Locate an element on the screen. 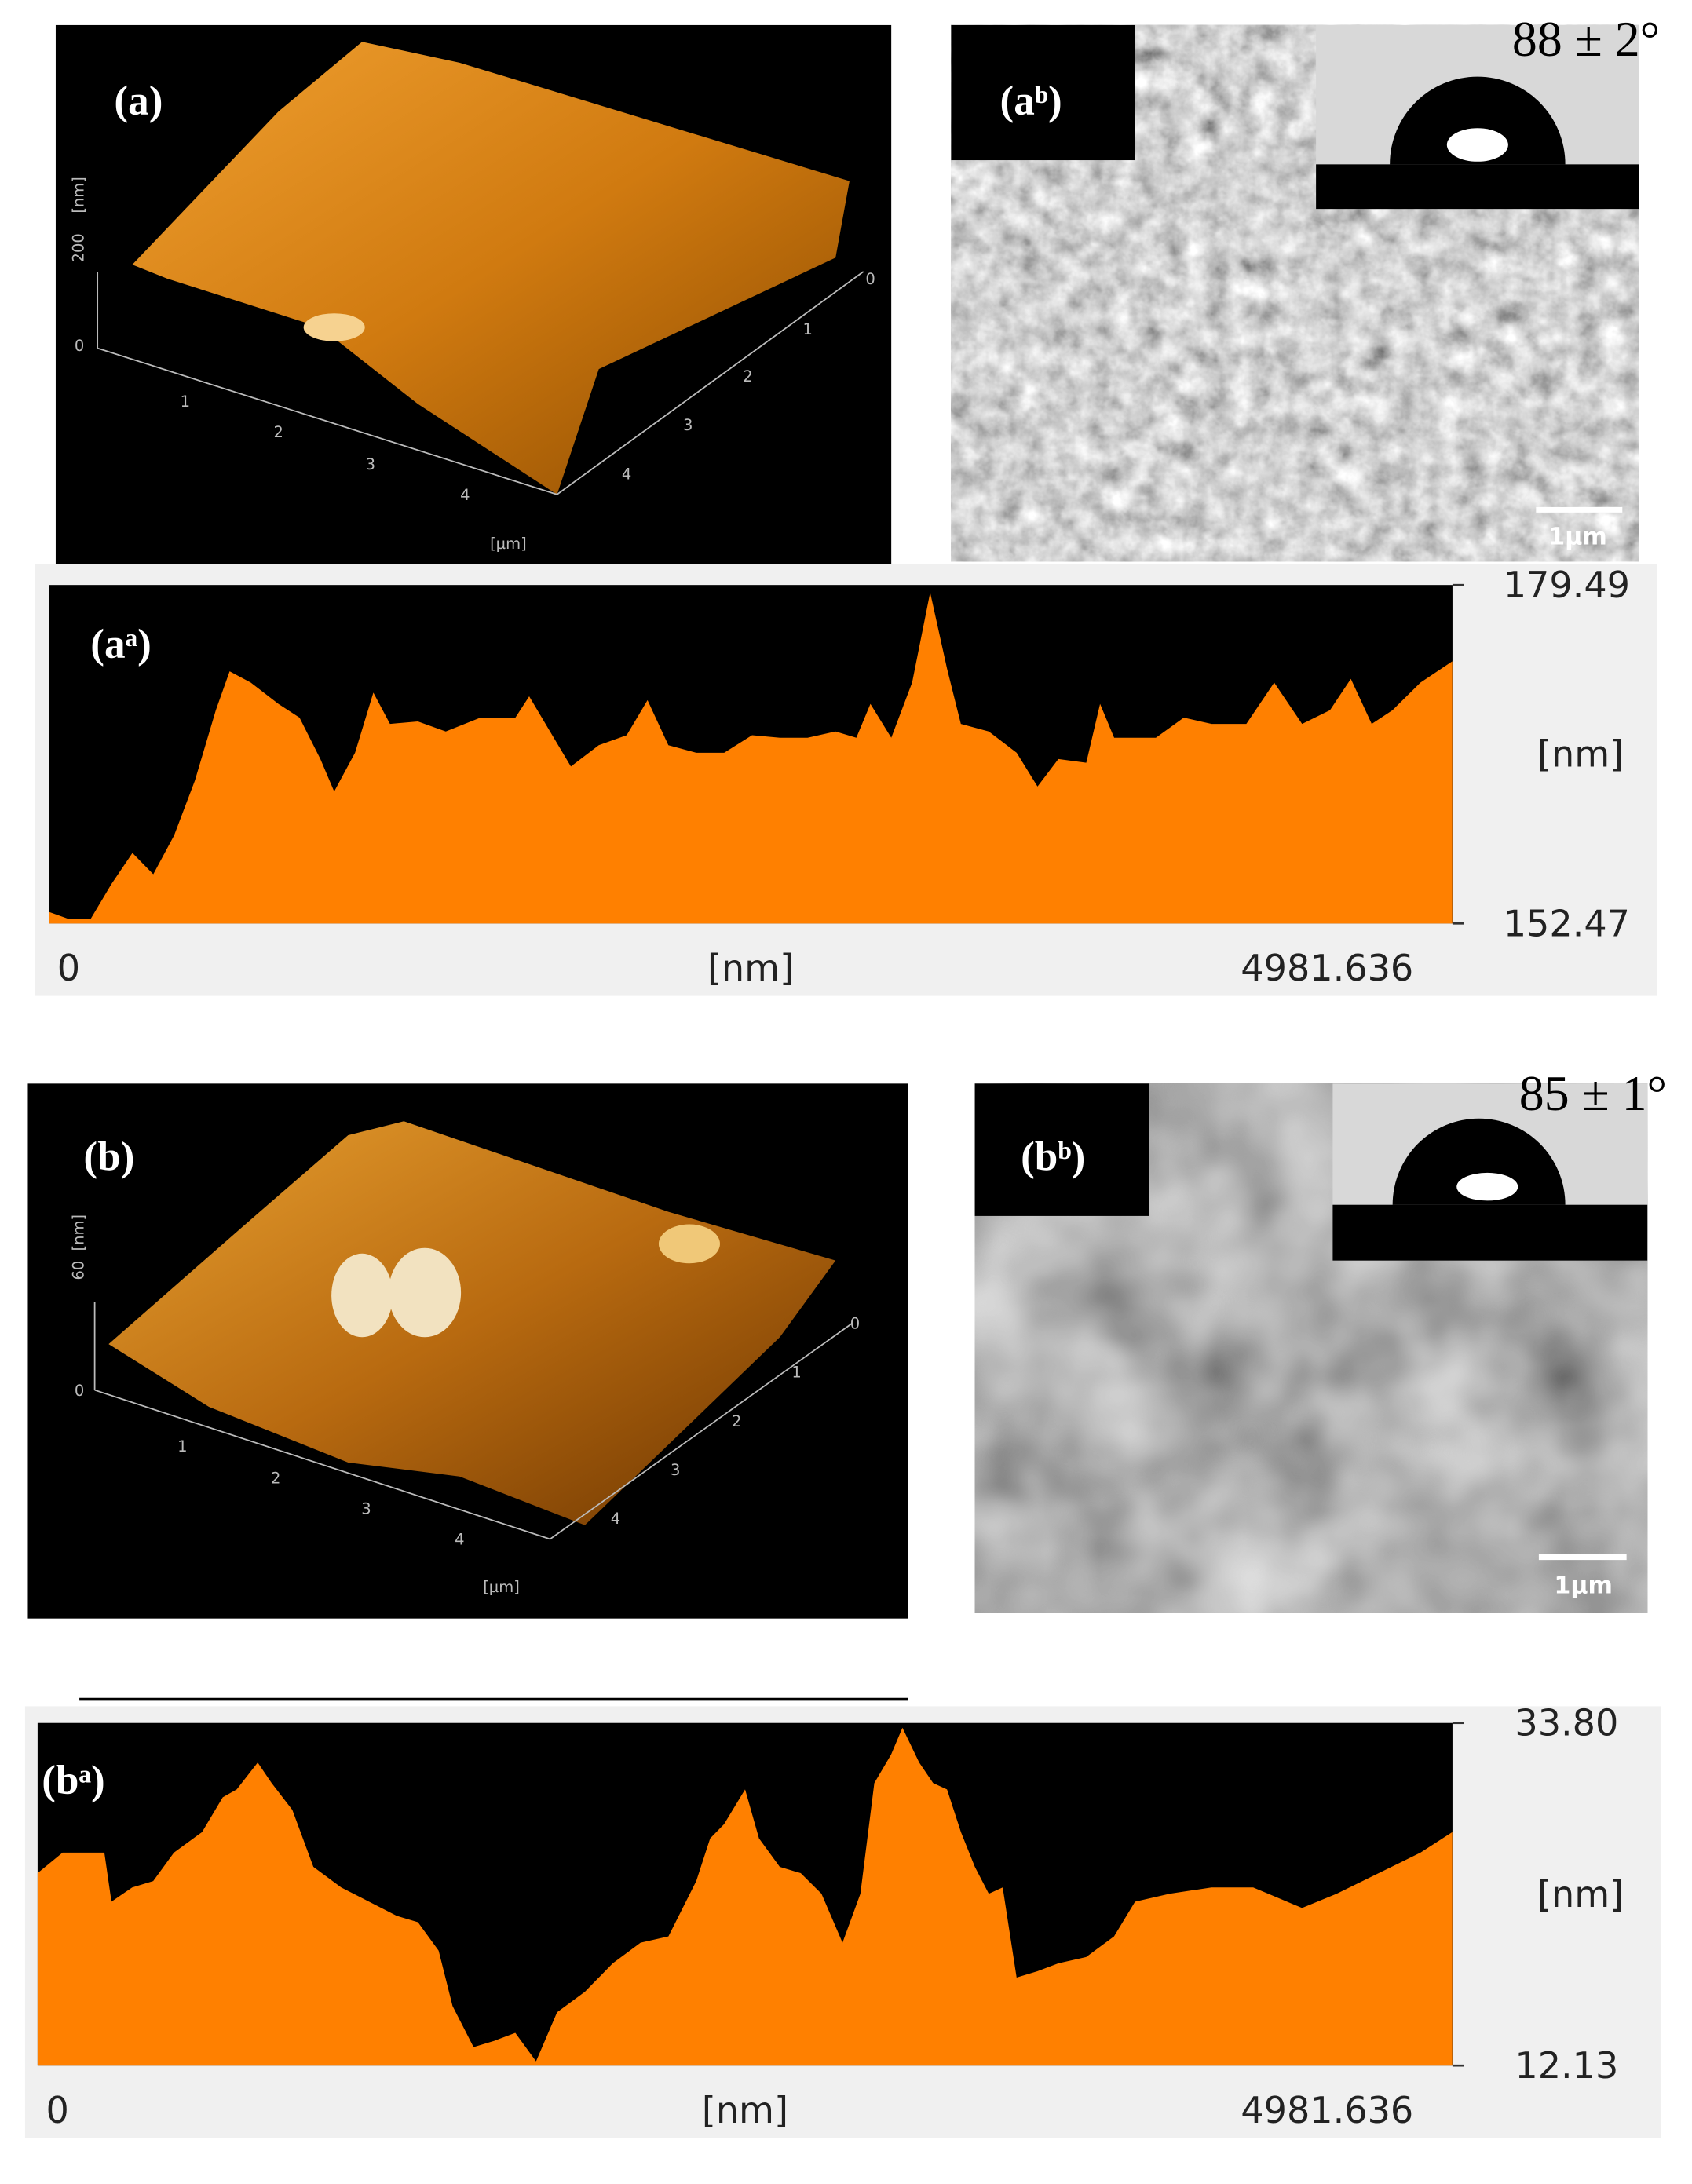 This screenshot has width=1692, height=2184. contact-angle: 85 ± 1° is located at coordinates (1593, 1093).